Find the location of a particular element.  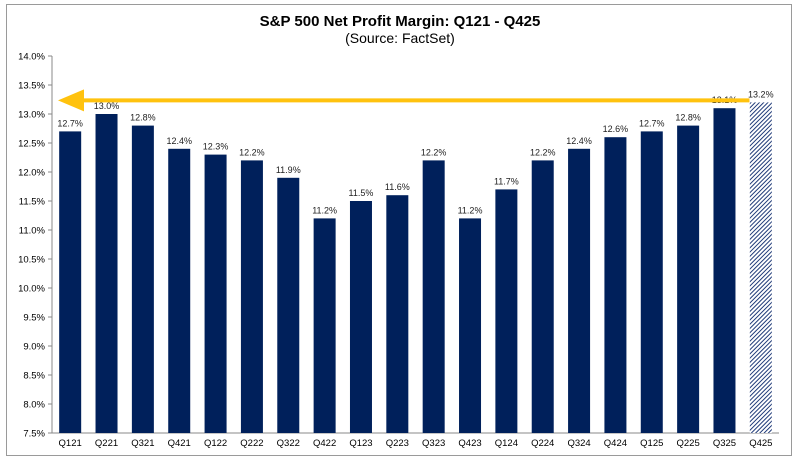

bar-estimate is located at coordinates (760, 268).